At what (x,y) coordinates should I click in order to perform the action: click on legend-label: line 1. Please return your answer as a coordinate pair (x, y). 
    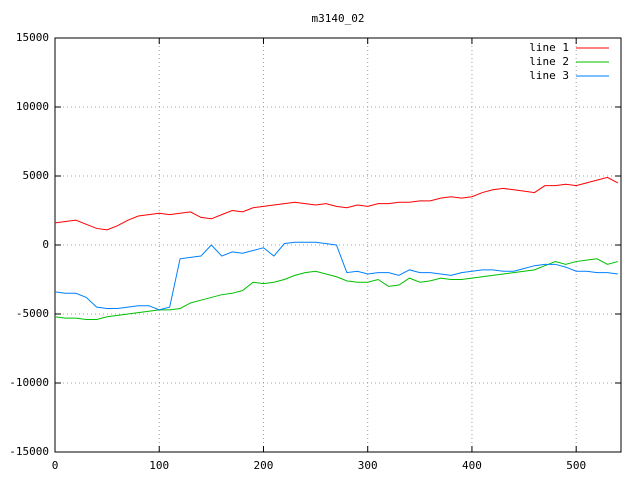
    Looking at the image, I should click on (549, 47).